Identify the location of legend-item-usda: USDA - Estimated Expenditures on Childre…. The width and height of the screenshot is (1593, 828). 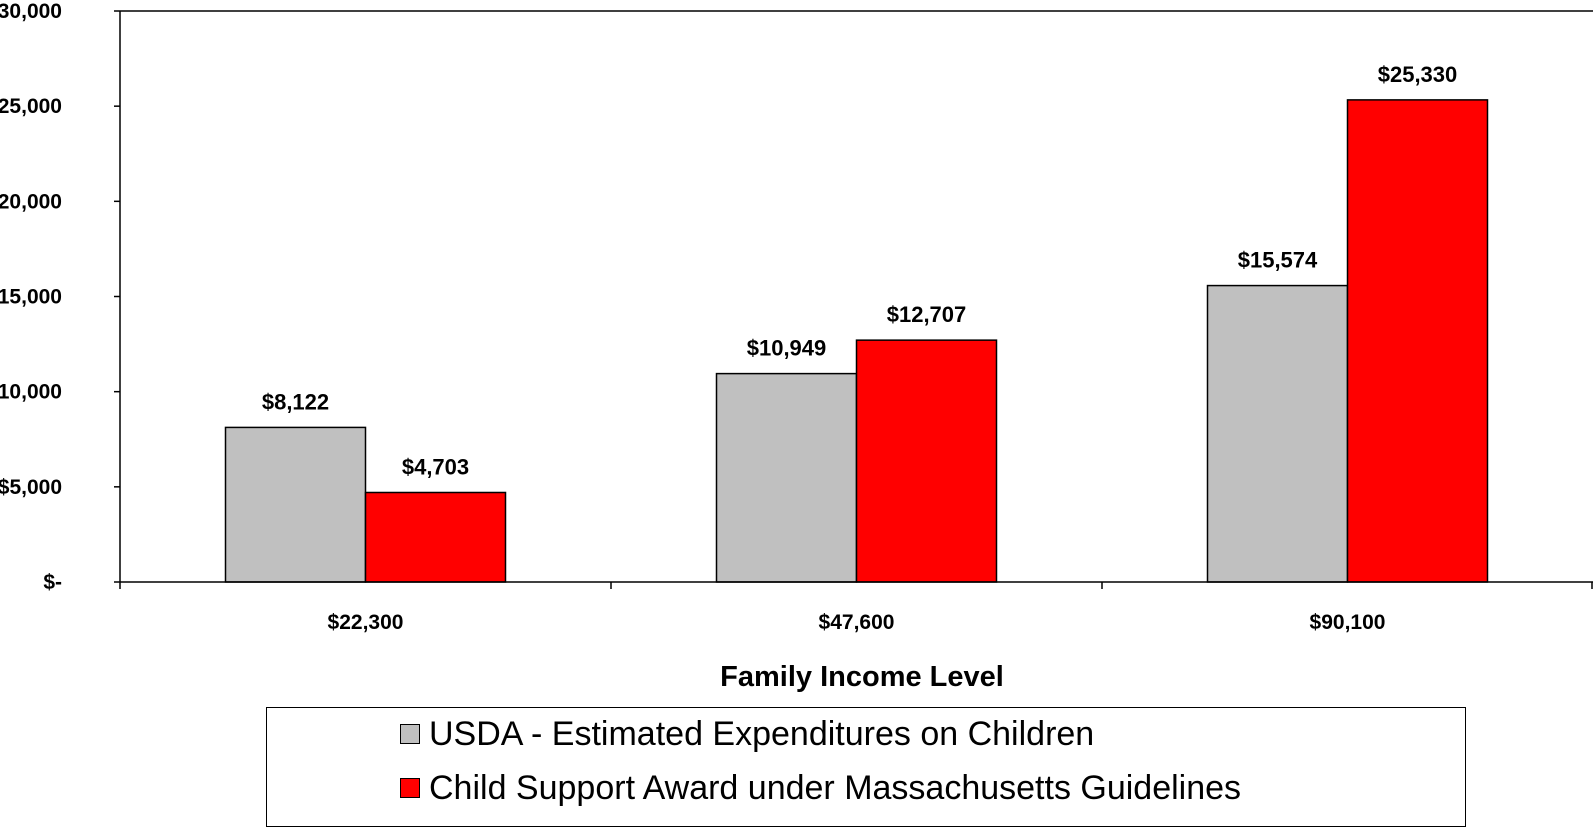
(747, 734).